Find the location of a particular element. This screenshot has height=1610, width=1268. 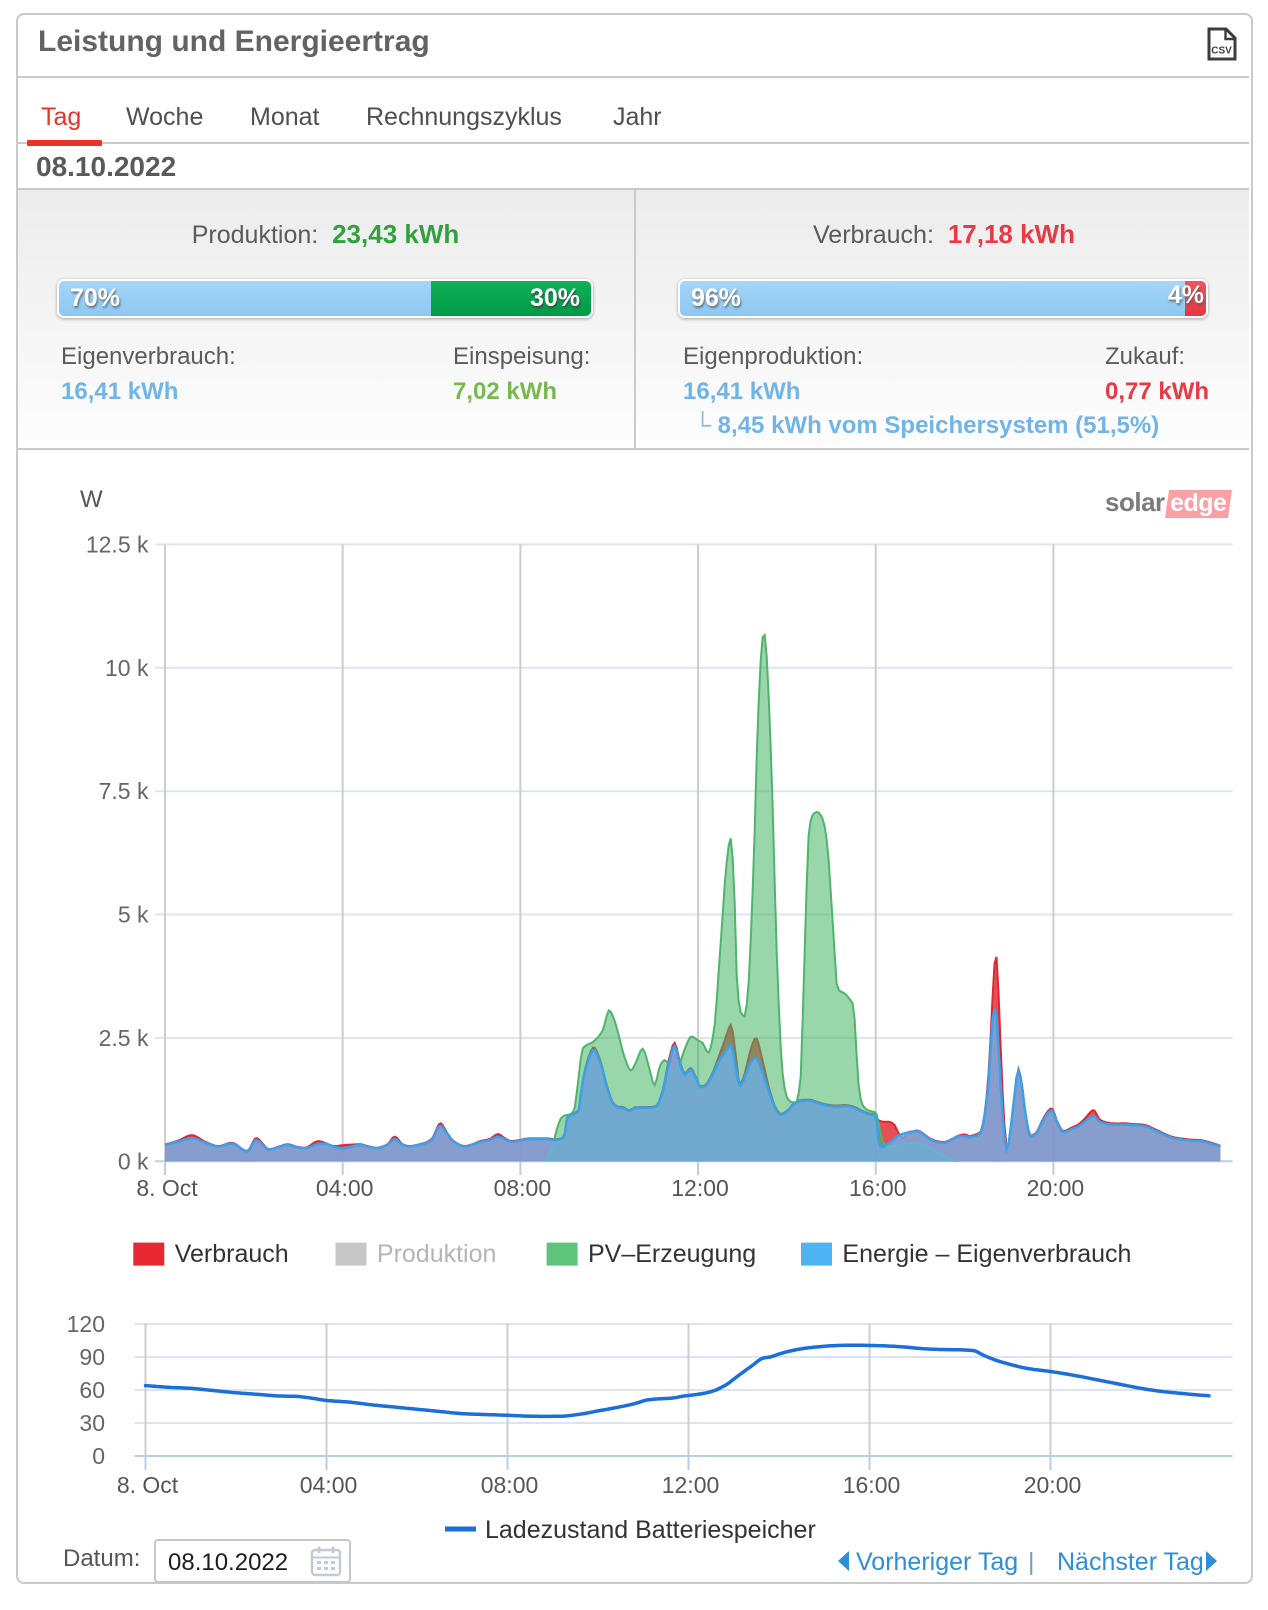

svg-text: 0 k is located at coordinates (133, 1161).